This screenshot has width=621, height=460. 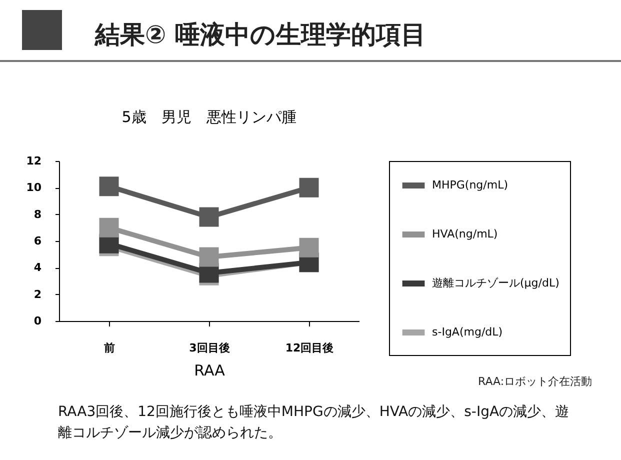 What do you see at coordinates (38, 241) in the screenshot?
I see `y-tick-label: 6` at bounding box center [38, 241].